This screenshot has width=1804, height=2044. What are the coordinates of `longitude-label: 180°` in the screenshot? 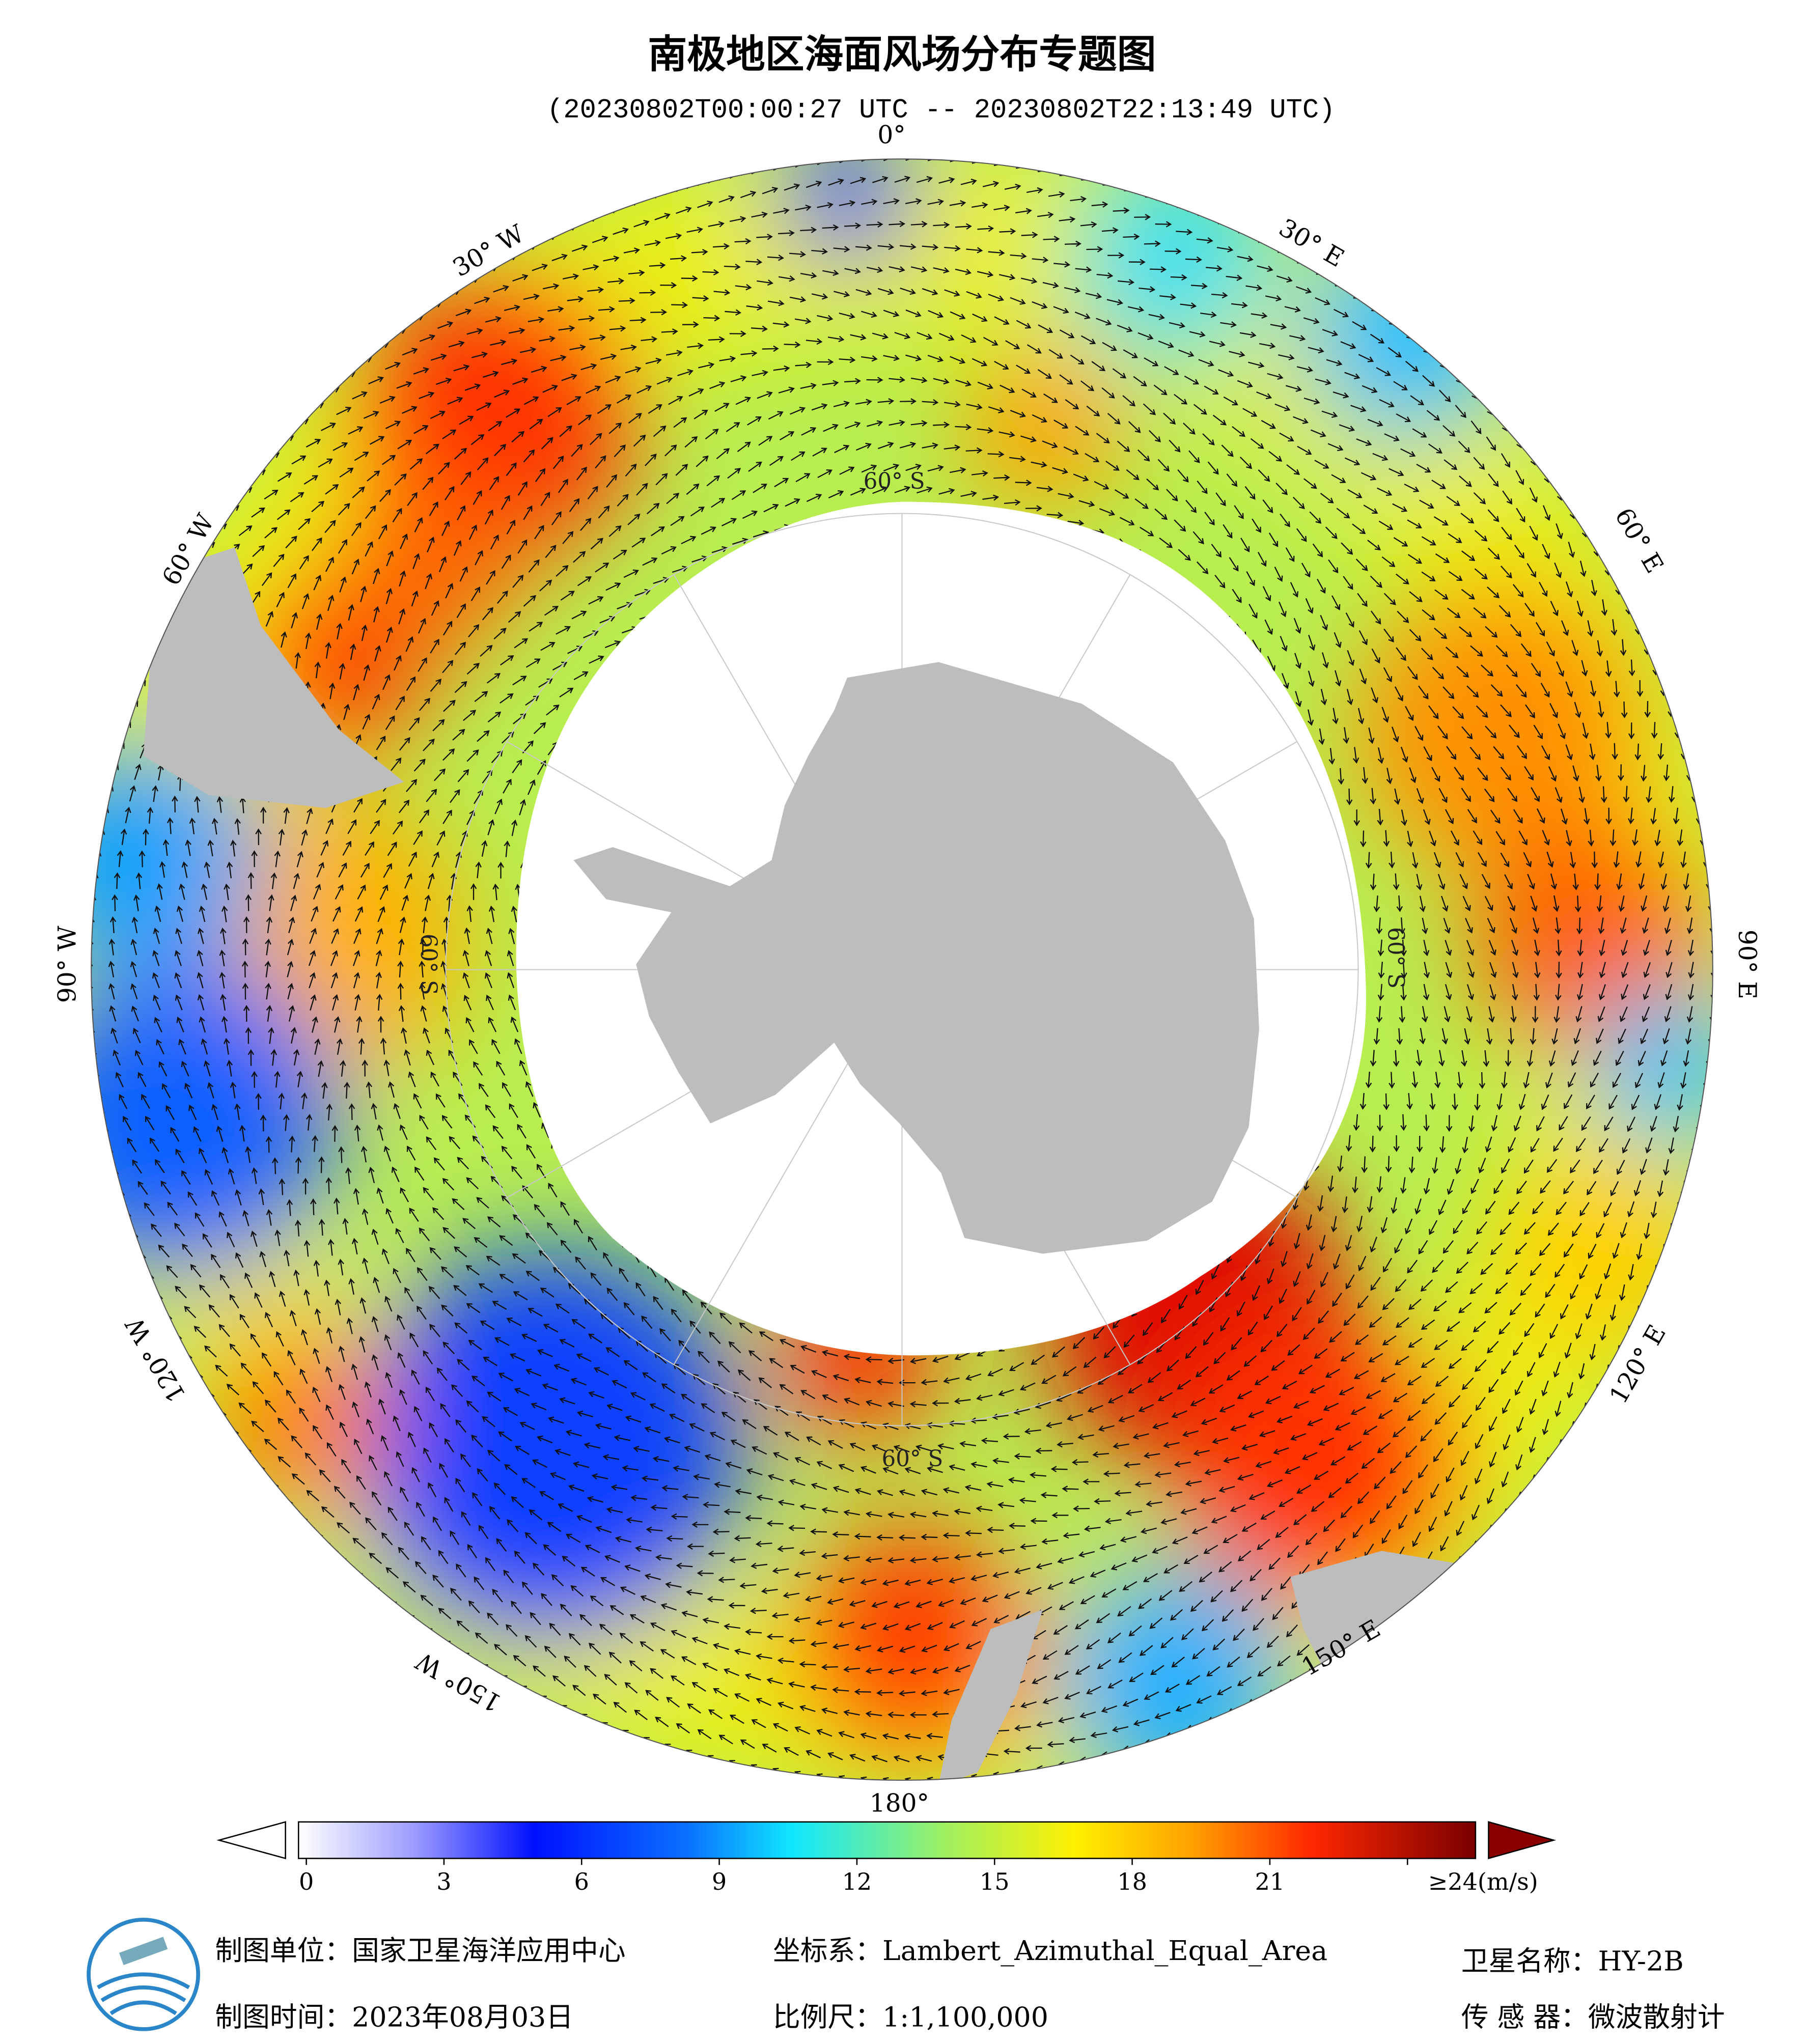 It's located at (899, 1803).